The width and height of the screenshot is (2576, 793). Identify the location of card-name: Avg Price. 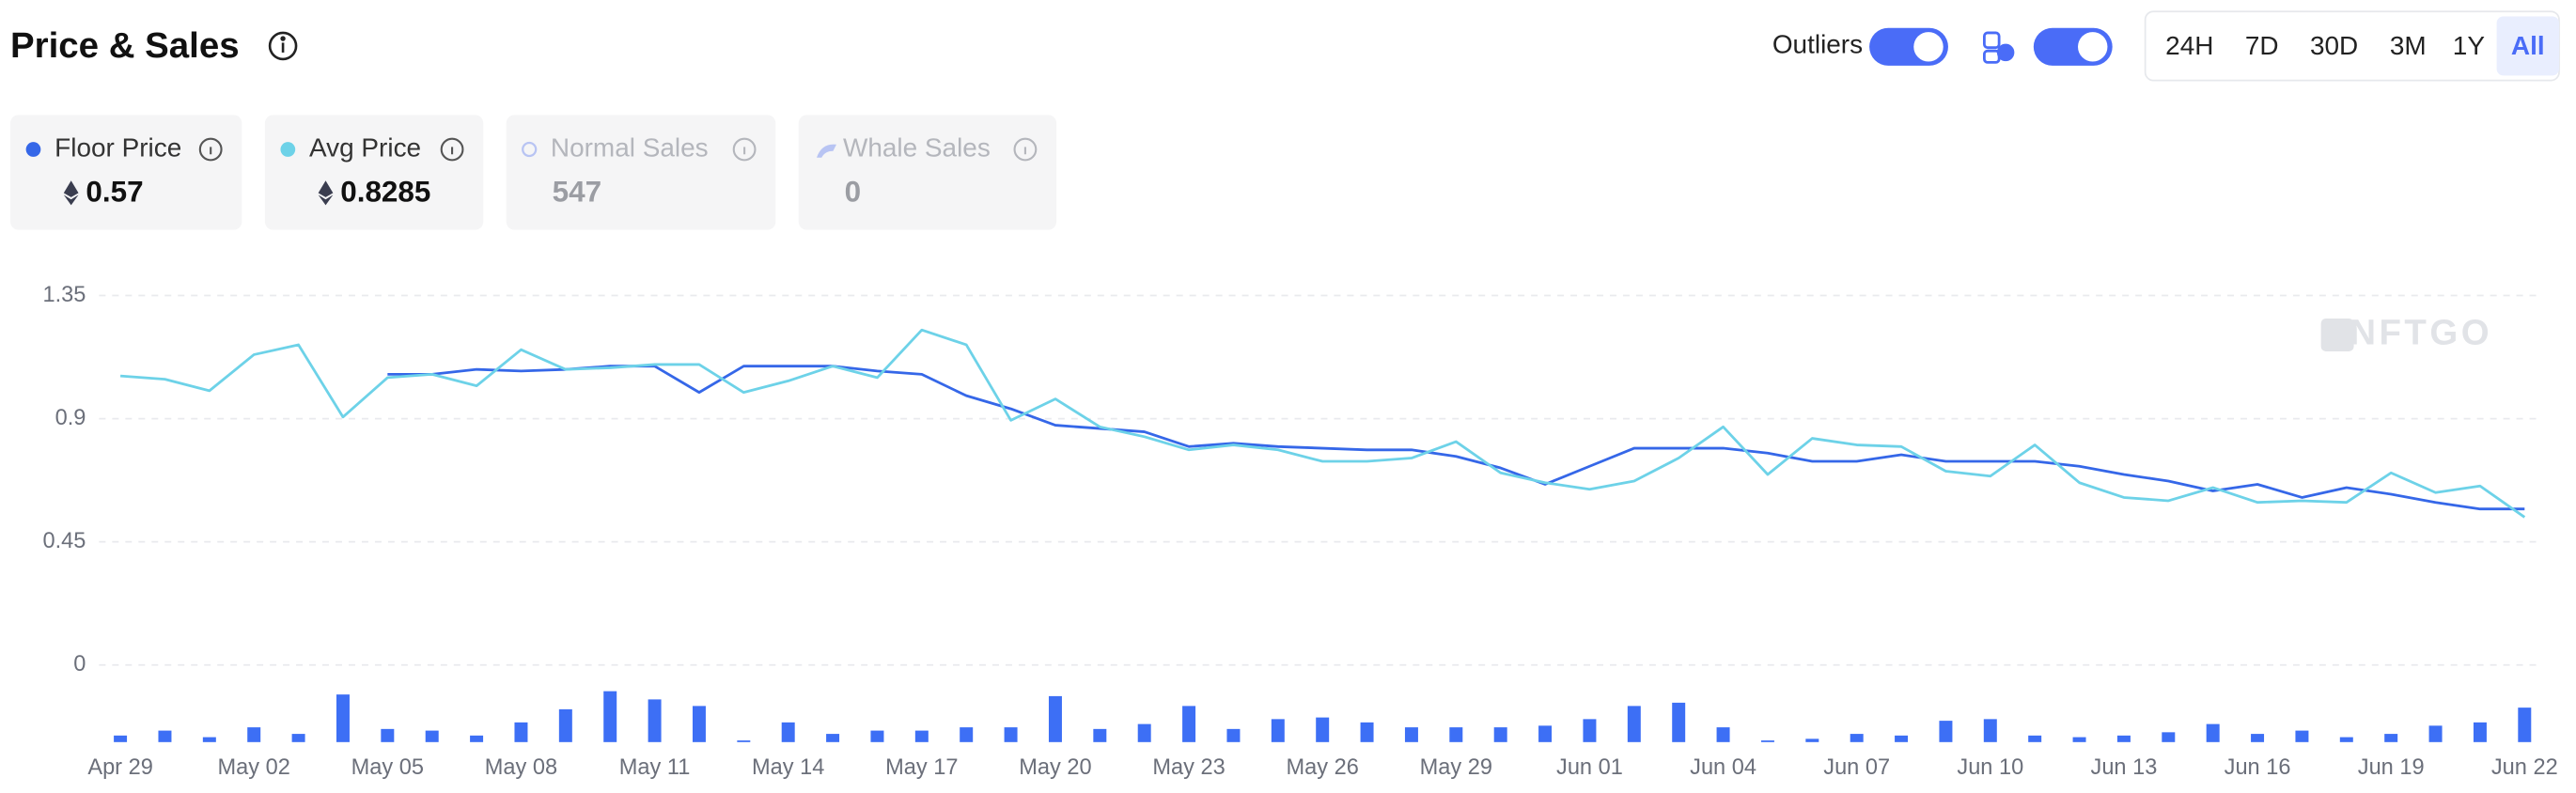
(365, 147).